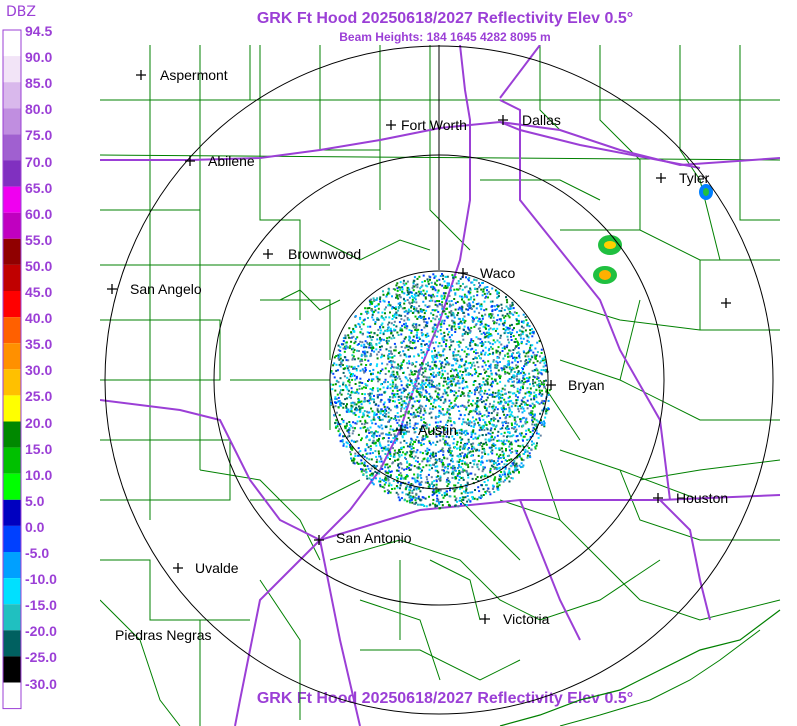 This screenshot has height=726, width=797. Describe the element at coordinates (586, 385) in the screenshot. I see `city-label: Bryan` at that location.